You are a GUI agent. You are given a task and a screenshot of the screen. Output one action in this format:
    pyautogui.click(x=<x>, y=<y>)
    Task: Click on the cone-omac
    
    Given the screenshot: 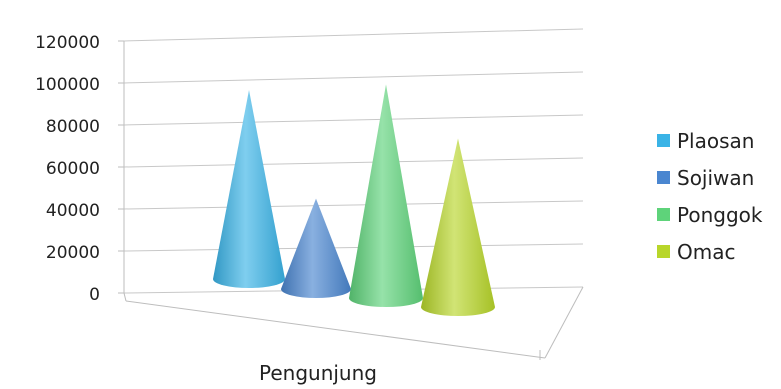 What is the action you would take?
    pyautogui.click(x=458, y=227)
    